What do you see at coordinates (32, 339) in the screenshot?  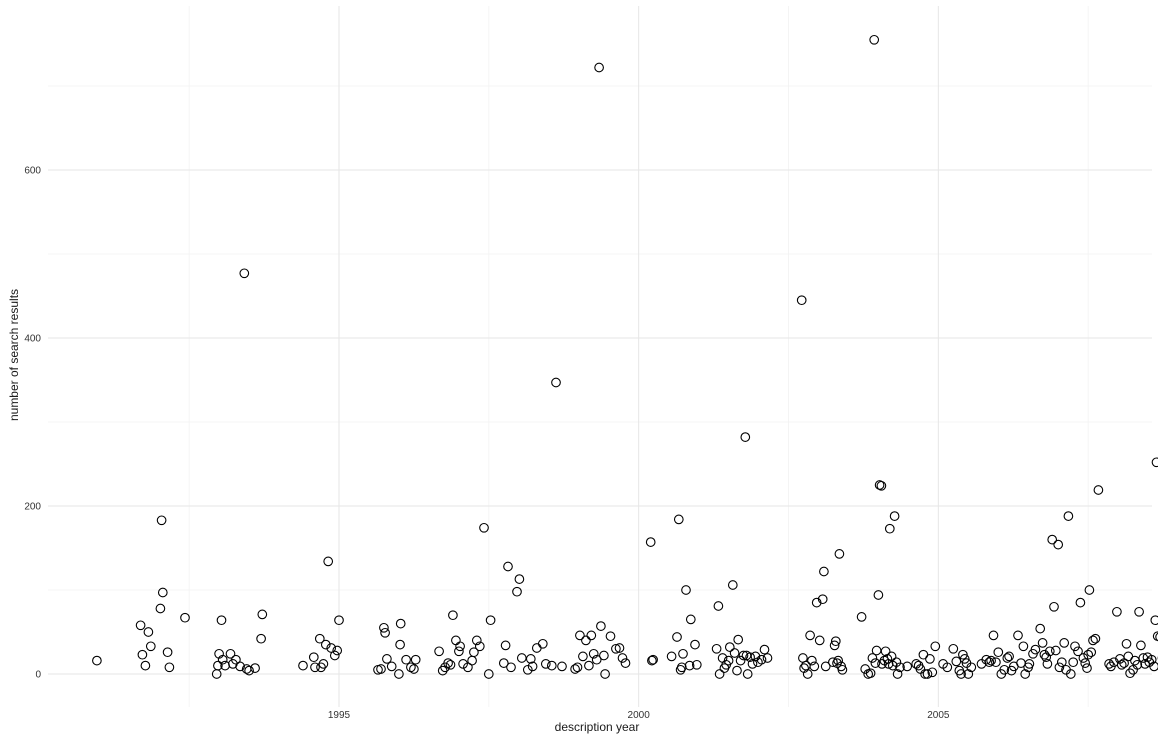 I see `y-tick-label: 400` at bounding box center [32, 339].